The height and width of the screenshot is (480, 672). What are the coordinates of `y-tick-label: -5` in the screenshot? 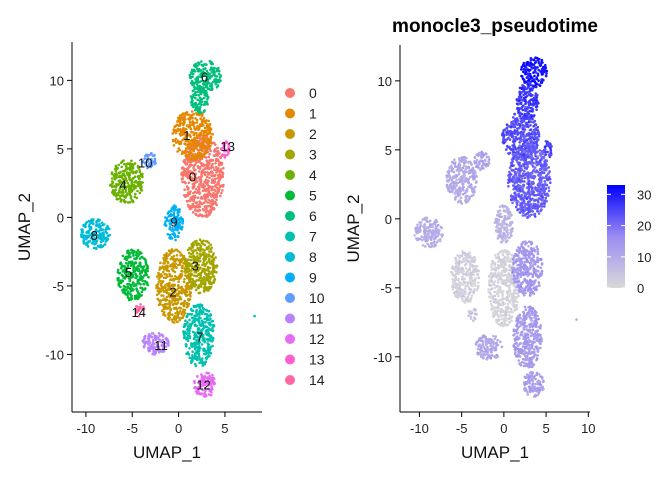 It's located at (58, 286).